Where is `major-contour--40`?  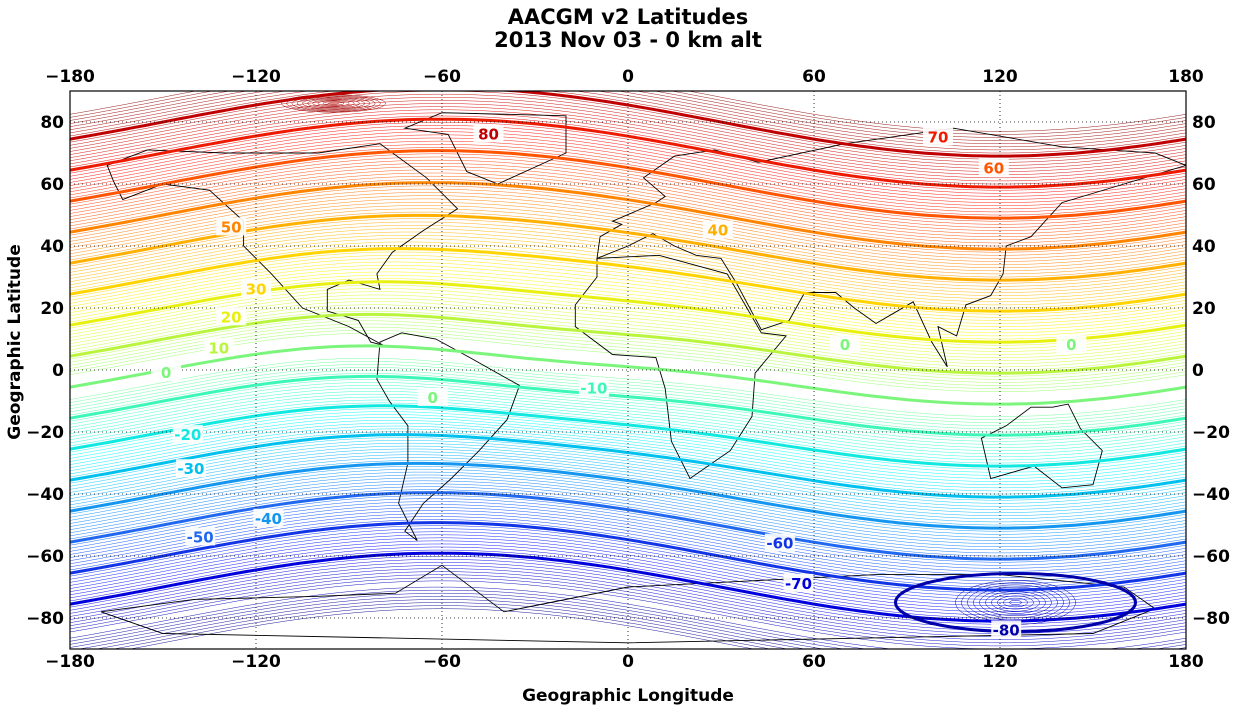
major-contour--40 is located at coordinates (628, 495).